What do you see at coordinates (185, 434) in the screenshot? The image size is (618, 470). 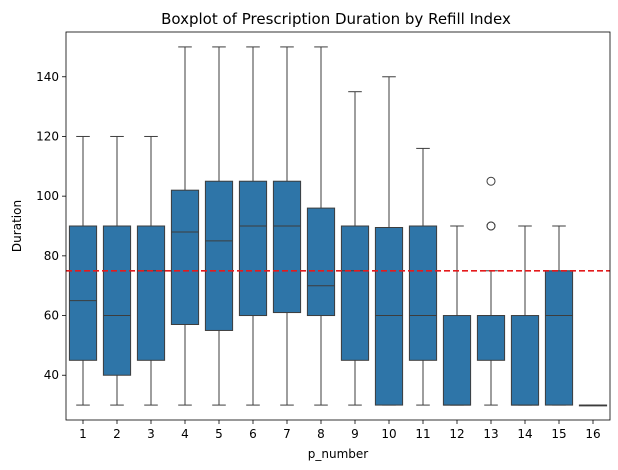 I see `x-tick-label: 4` at bounding box center [185, 434].